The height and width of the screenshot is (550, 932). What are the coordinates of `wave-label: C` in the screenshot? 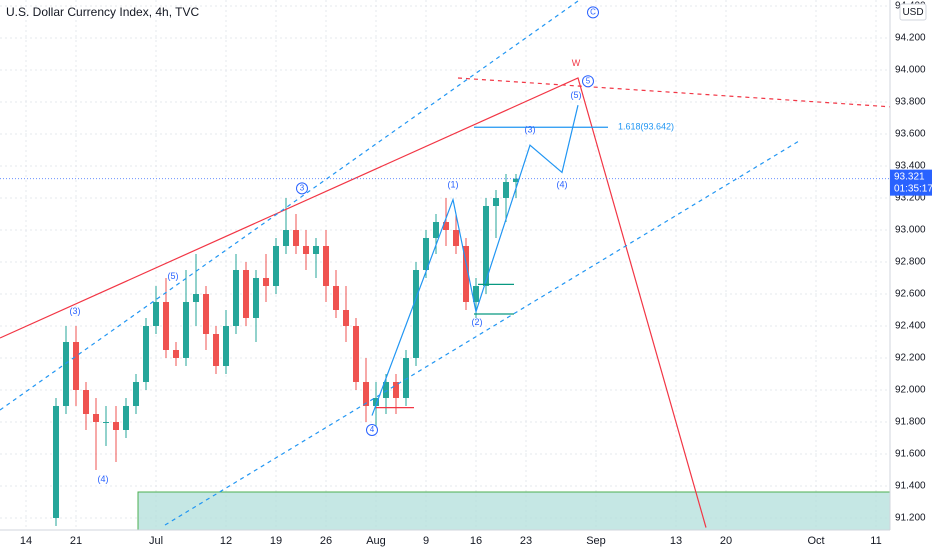 It's located at (593, 12).